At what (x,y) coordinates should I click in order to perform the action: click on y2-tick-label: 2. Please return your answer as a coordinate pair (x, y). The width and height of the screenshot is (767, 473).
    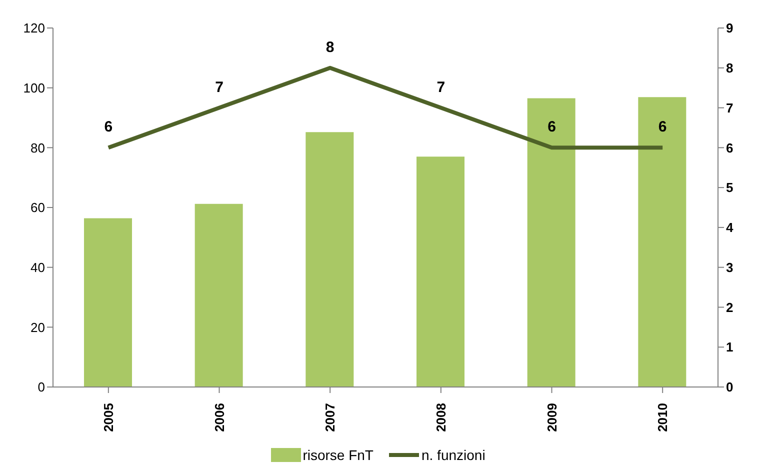
    Looking at the image, I should click on (730, 307).